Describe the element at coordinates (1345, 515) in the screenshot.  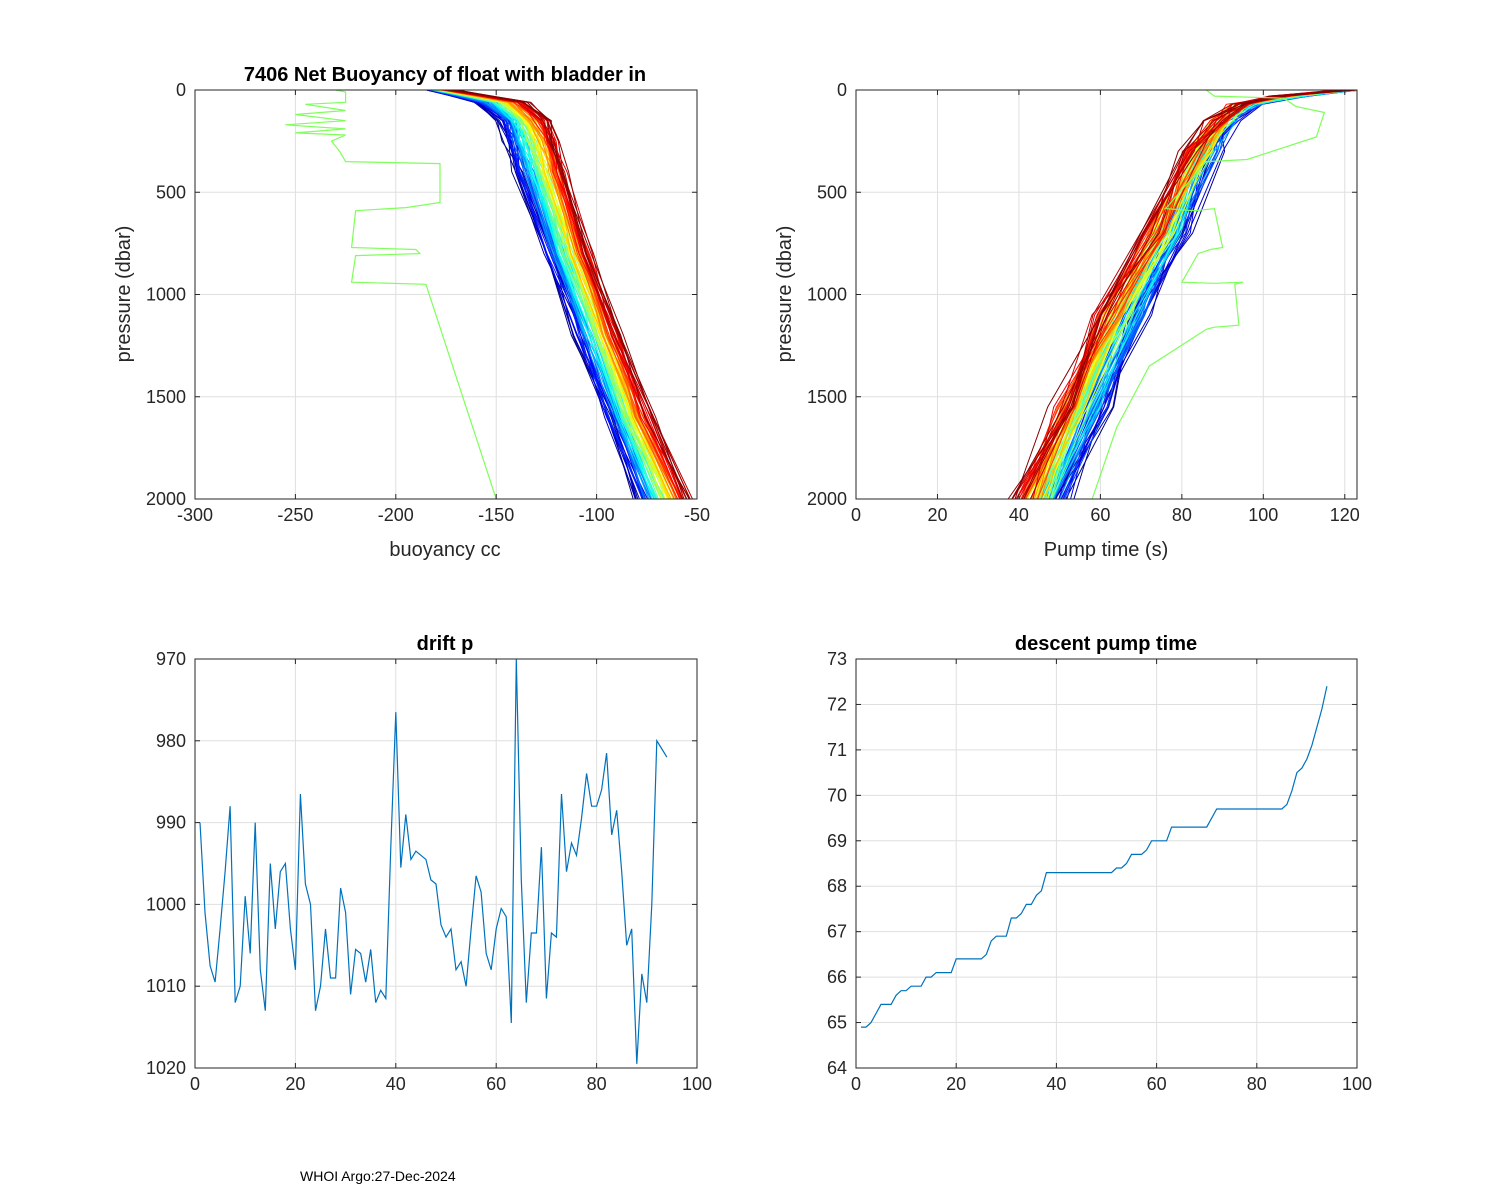
I see `x-tick-label: 120` at that location.